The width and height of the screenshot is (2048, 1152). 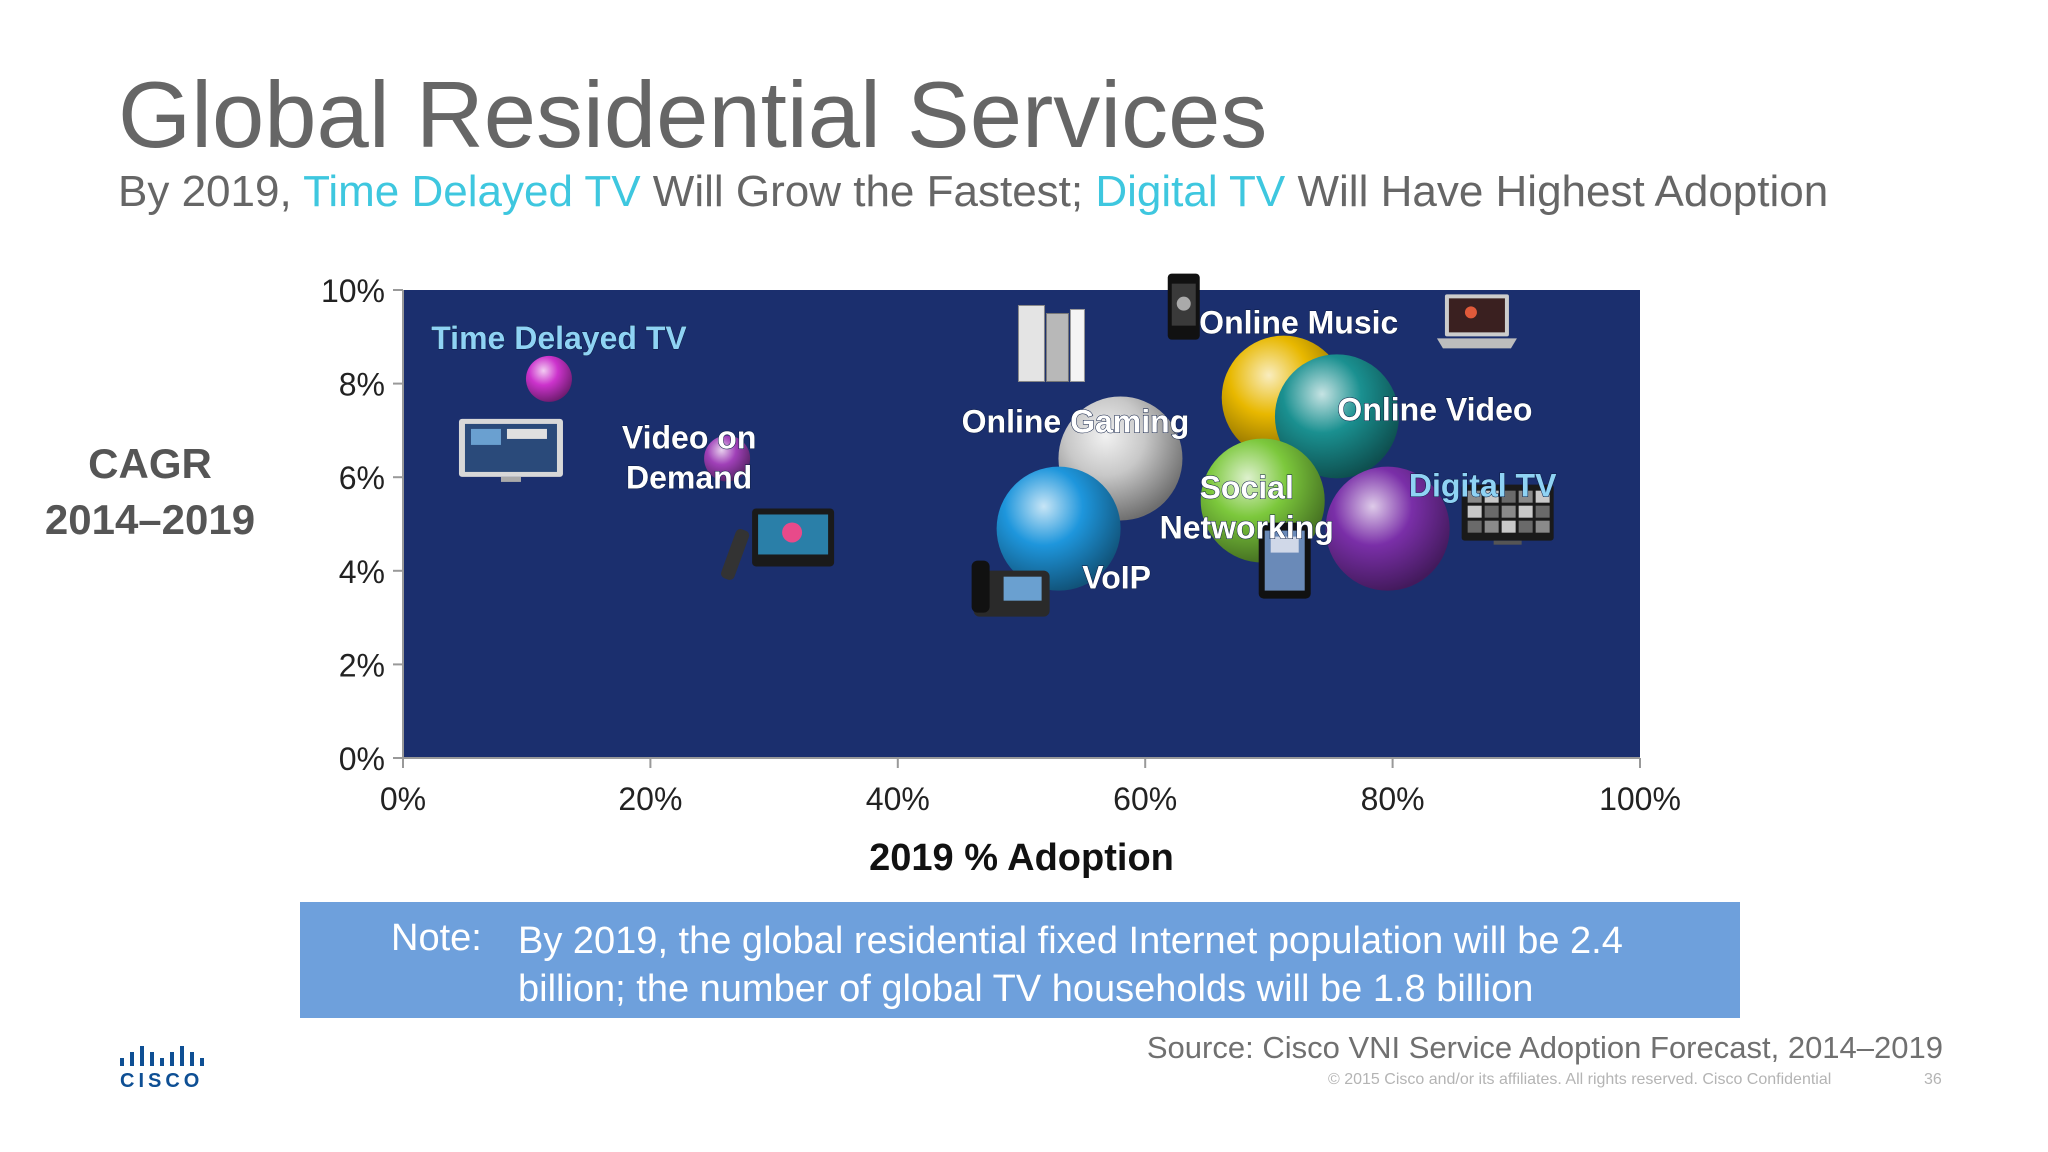 What do you see at coordinates (1183, 306) in the screenshot?
I see `mobile-phone-icon` at bounding box center [1183, 306].